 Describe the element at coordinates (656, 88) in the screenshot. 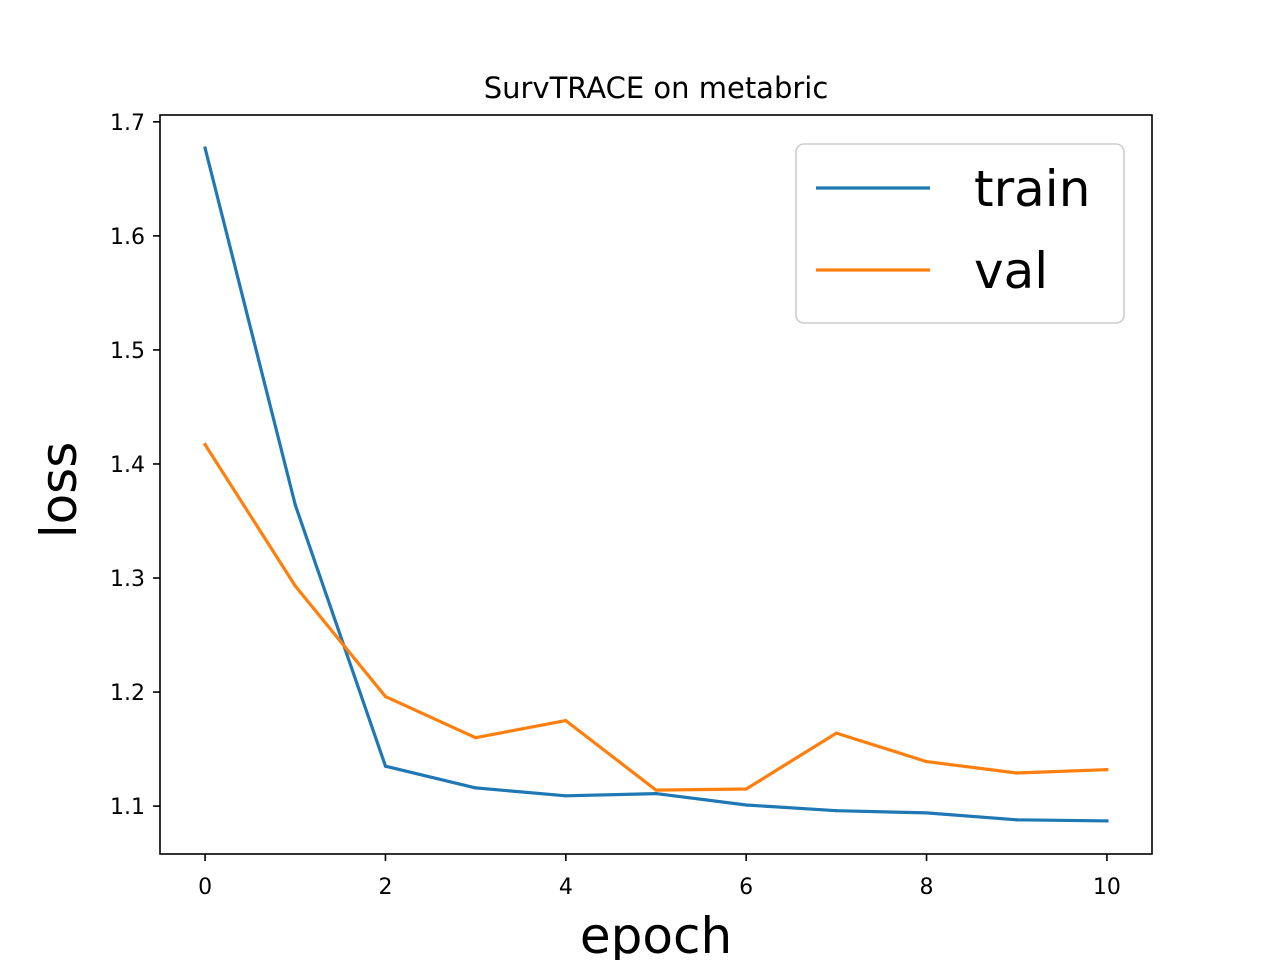

I see `chart-title: SurvTRACE on metabric` at that location.